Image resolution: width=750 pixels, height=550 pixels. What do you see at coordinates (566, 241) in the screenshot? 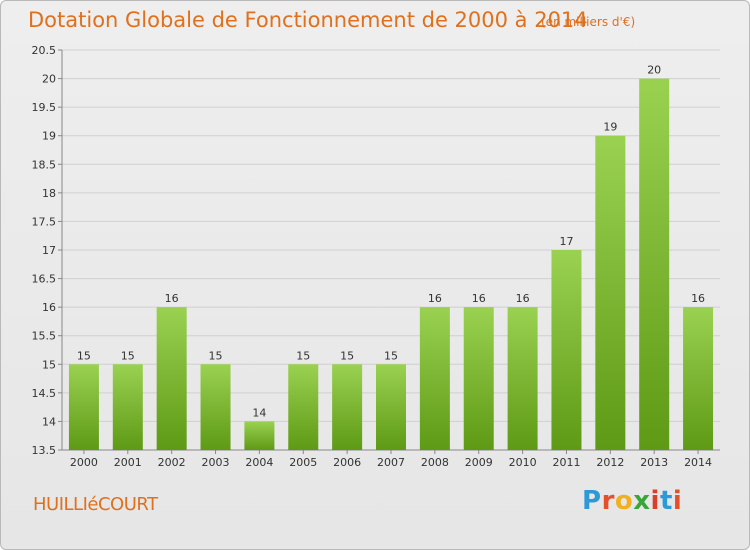
I see `data-label-2011: 17` at bounding box center [566, 241].